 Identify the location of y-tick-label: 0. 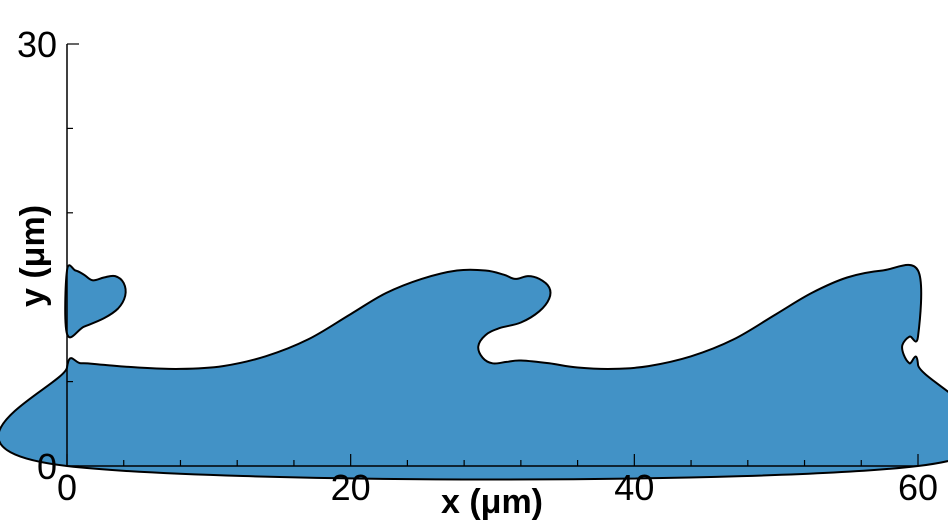
(47, 466).